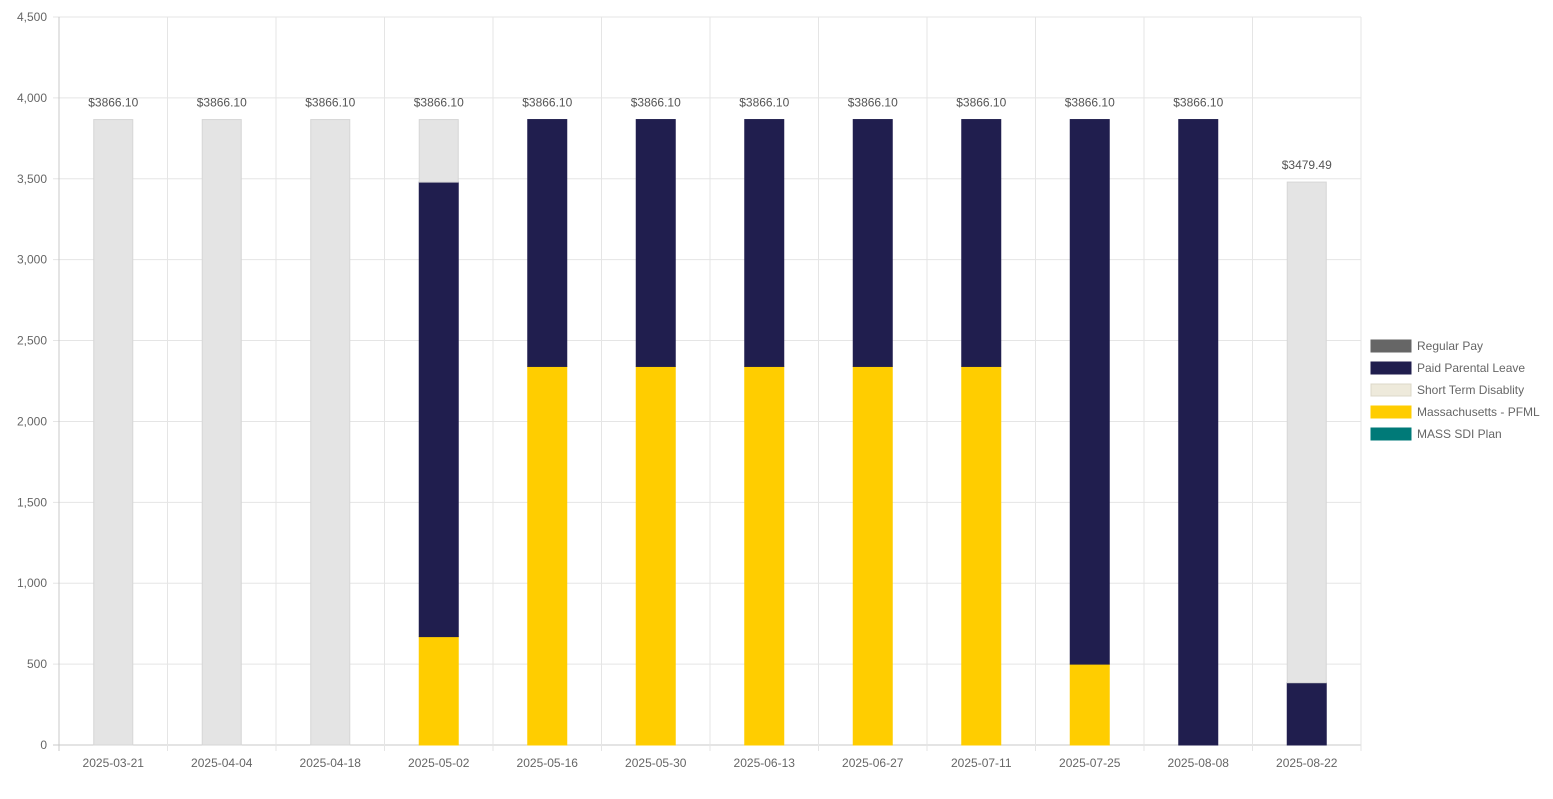  What do you see at coordinates (37, 664) in the screenshot?
I see `y-tick-label: 500` at bounding box center [37, 664].